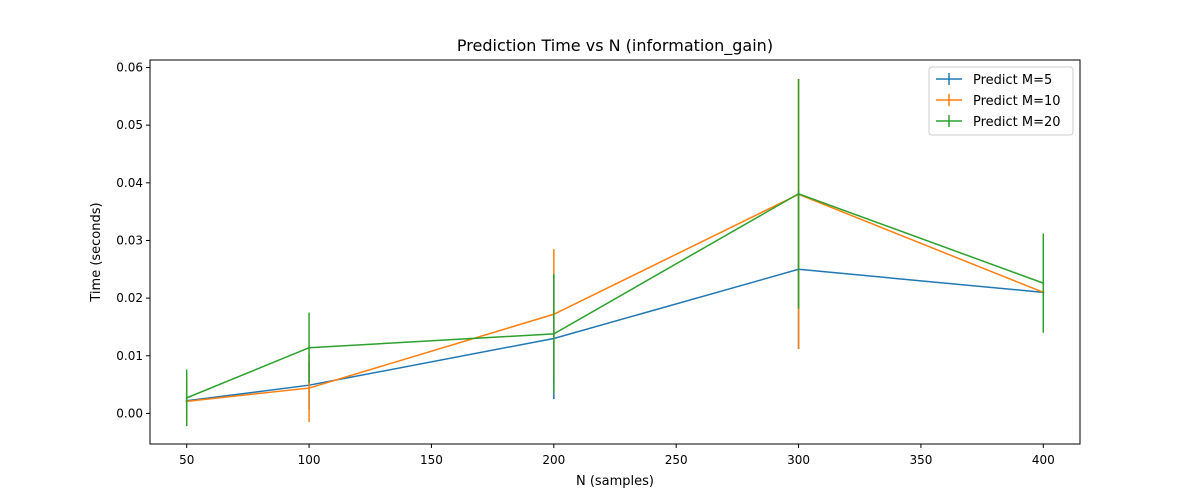 This screenshot has height=500, width=1200. I want to click on legend-box, so click(1001, 101).